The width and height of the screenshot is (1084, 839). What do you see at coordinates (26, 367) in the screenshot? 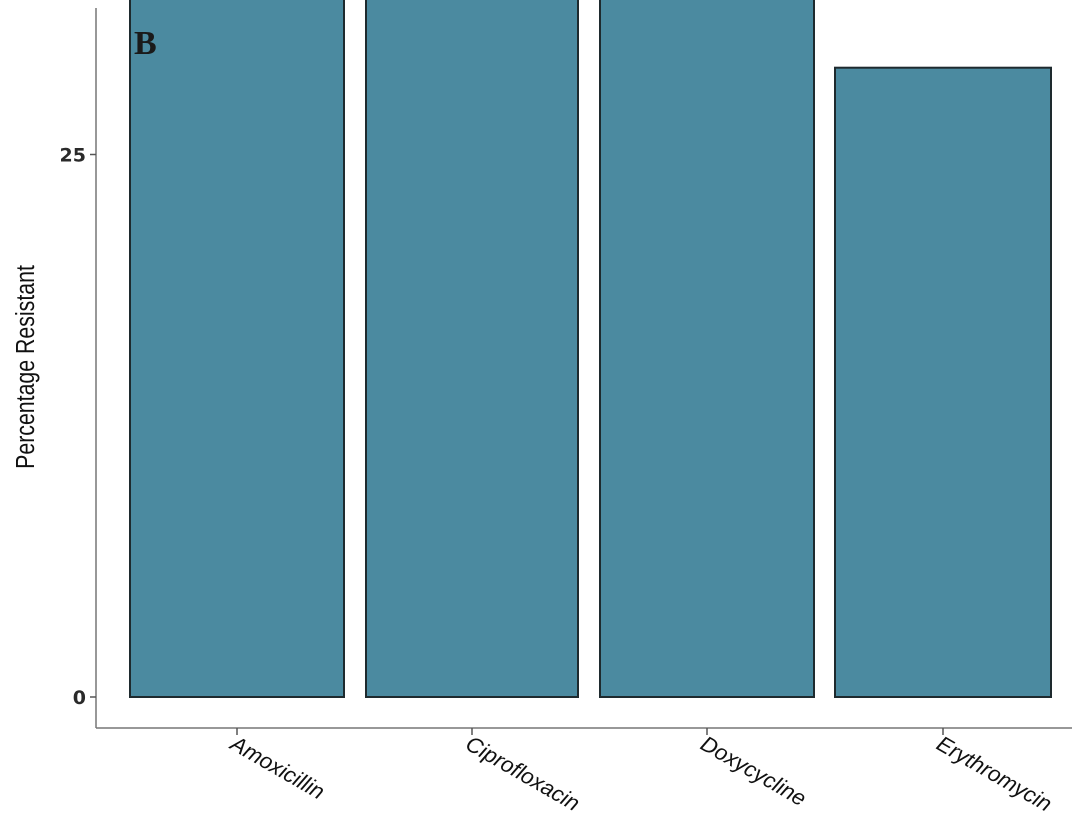
I see `y-axis-title: Percentage Resistant` at bounding box center [26, 367].